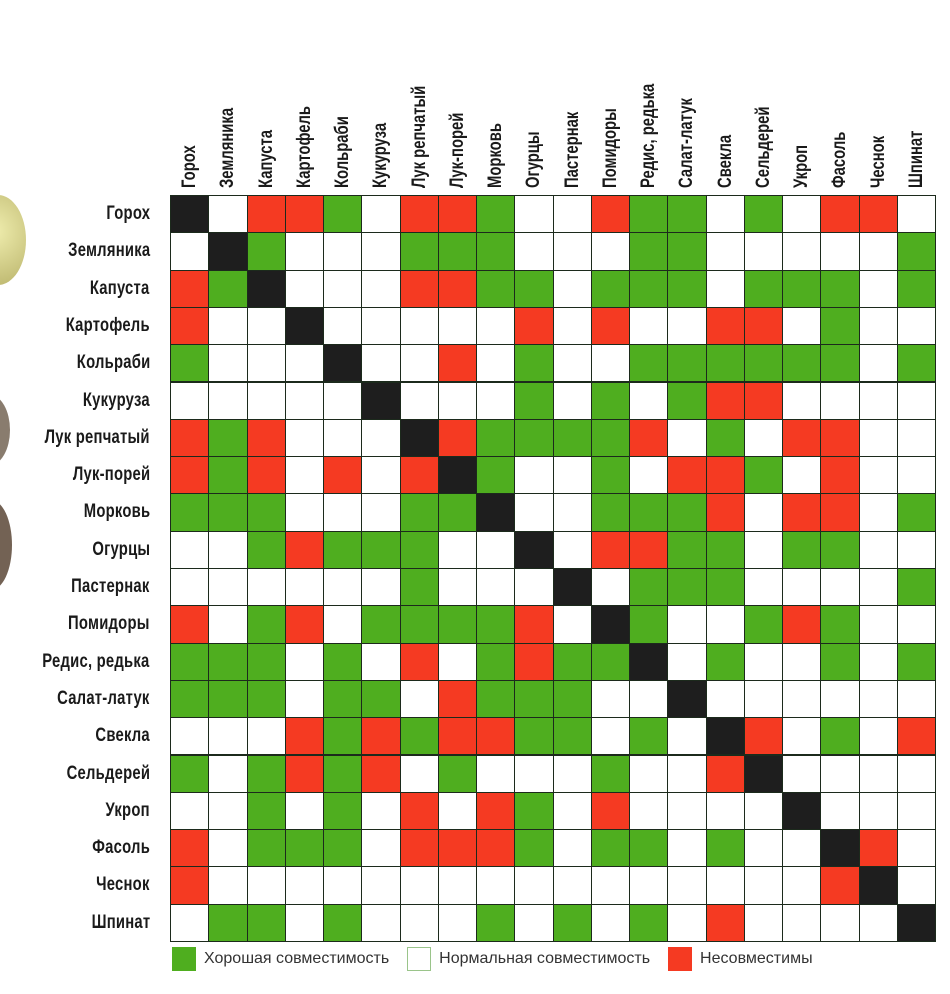 Image resolution: width=950 pixels, height=994 pixels. What do you see at coordinates (648, 135) in the screenshot?
I see `column-label: Редис, редька` at bounding box center [648, 135].